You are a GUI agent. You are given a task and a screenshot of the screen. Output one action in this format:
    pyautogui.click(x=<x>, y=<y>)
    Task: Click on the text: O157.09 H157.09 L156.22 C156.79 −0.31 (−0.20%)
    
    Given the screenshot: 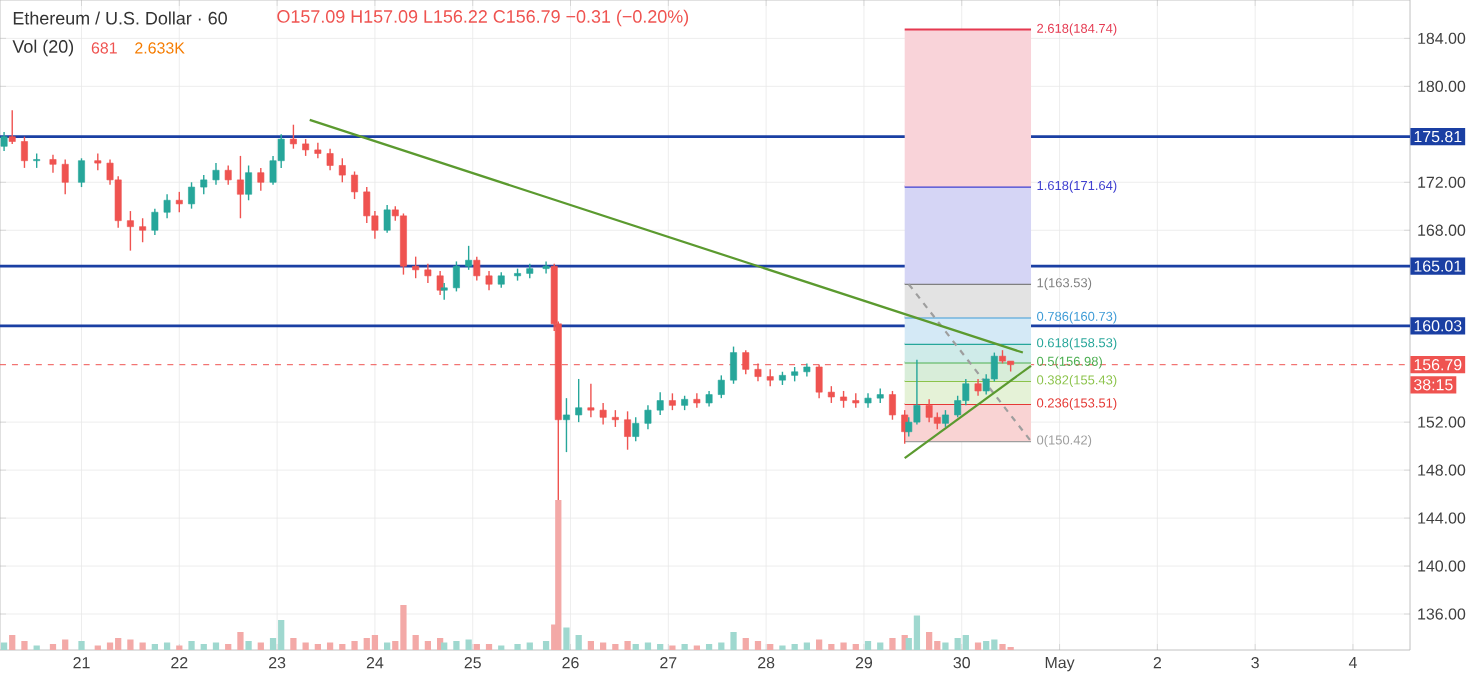 What is the action you would take?
    pyautogui.click(x=483, y=18)
    